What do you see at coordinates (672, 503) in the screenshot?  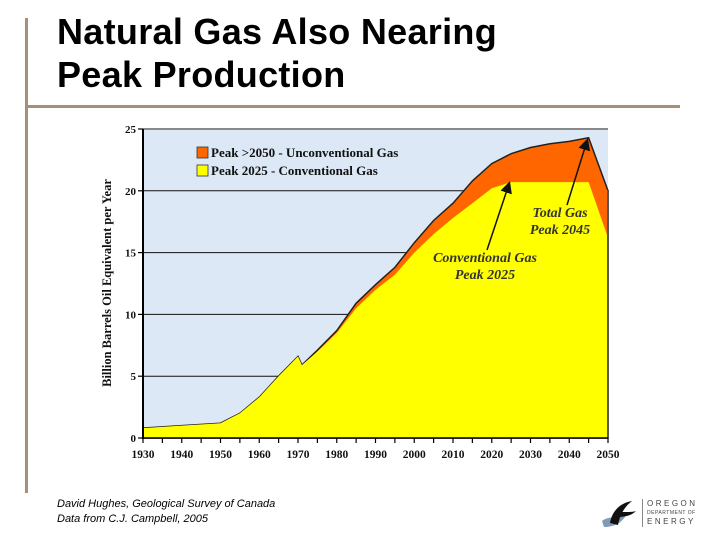 I see `logo-line-1: OREGON` at bounding box center [672, 503].